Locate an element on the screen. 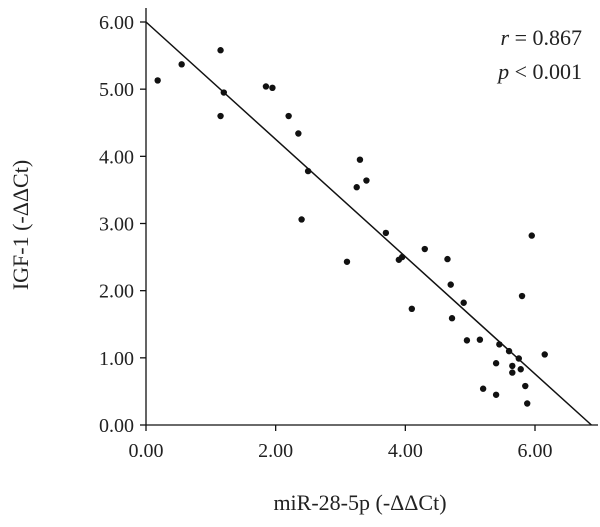 The image size is (600, 527). x-tick-label: 6.00 is located at coordinates (535, 451).